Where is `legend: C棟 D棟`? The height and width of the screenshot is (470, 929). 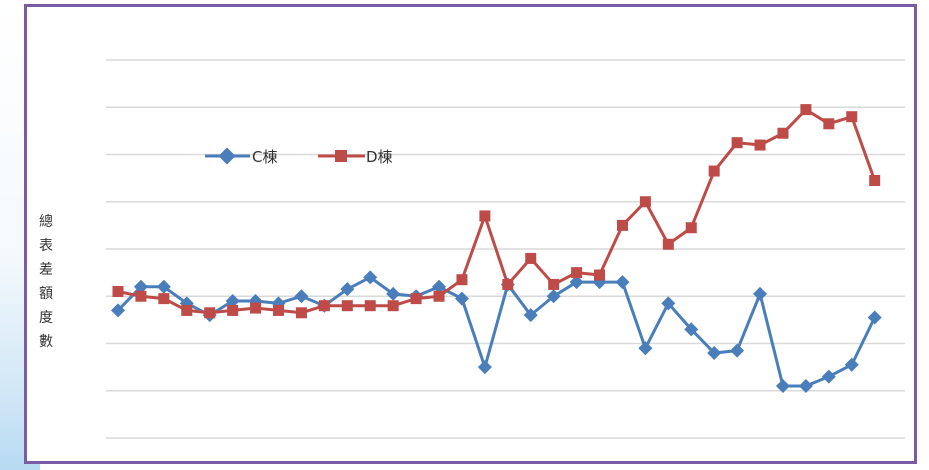 legend: C棟 D棟 is located at coordinates (299, 156).